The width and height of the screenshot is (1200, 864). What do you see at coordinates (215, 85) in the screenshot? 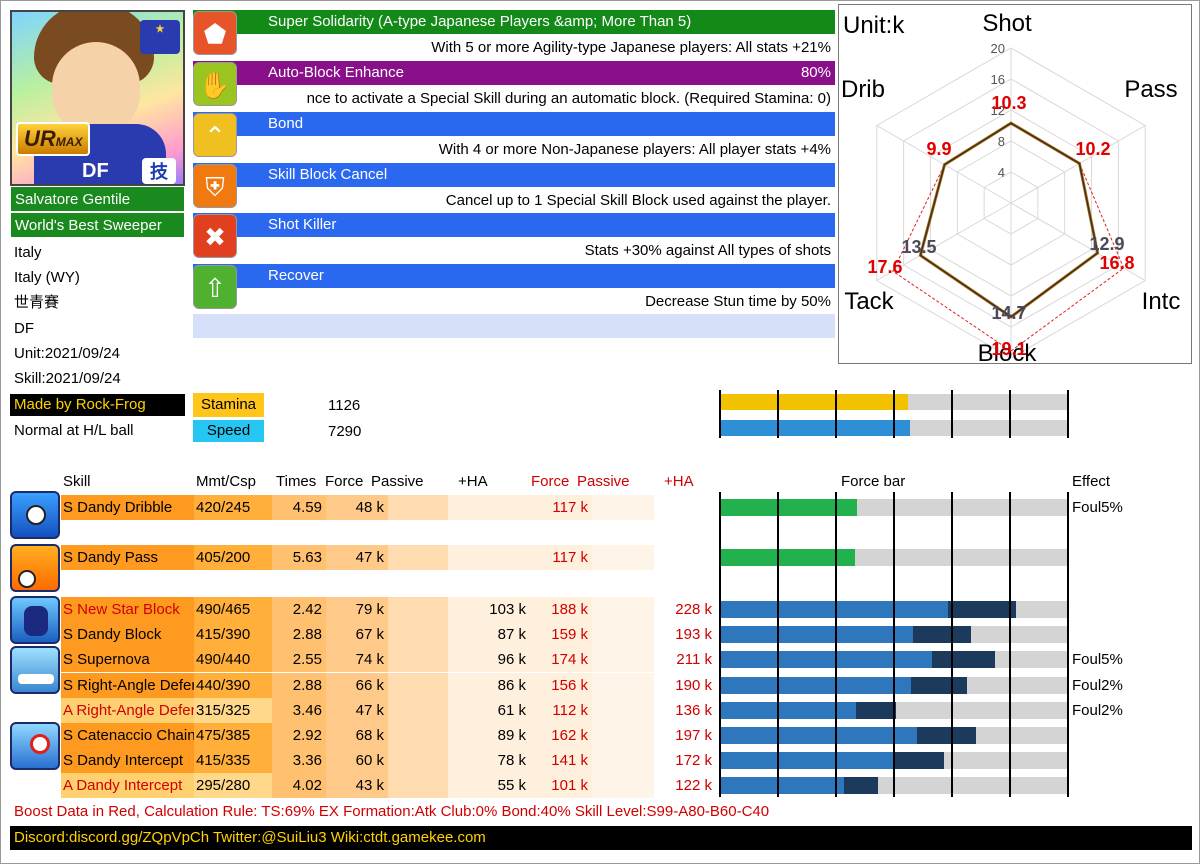
I see `passive-icon-glyph: ✋` at bounding box center [215, 85].